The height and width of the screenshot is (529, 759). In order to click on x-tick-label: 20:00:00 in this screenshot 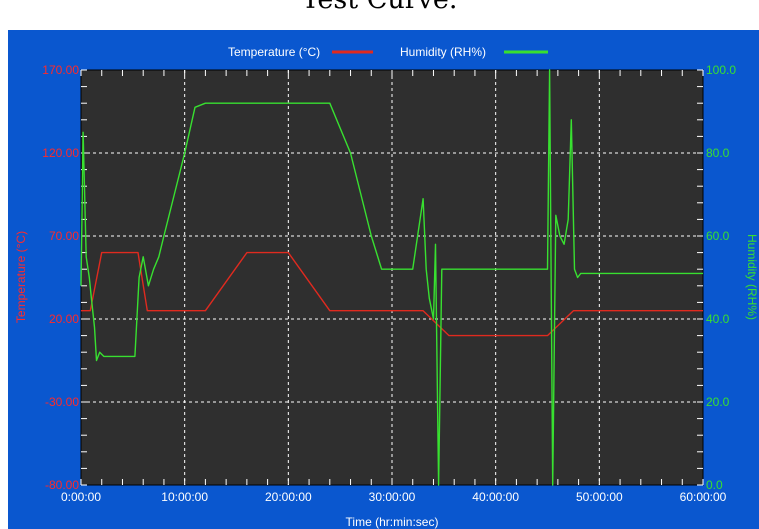, I will do `click(288, 497)`.